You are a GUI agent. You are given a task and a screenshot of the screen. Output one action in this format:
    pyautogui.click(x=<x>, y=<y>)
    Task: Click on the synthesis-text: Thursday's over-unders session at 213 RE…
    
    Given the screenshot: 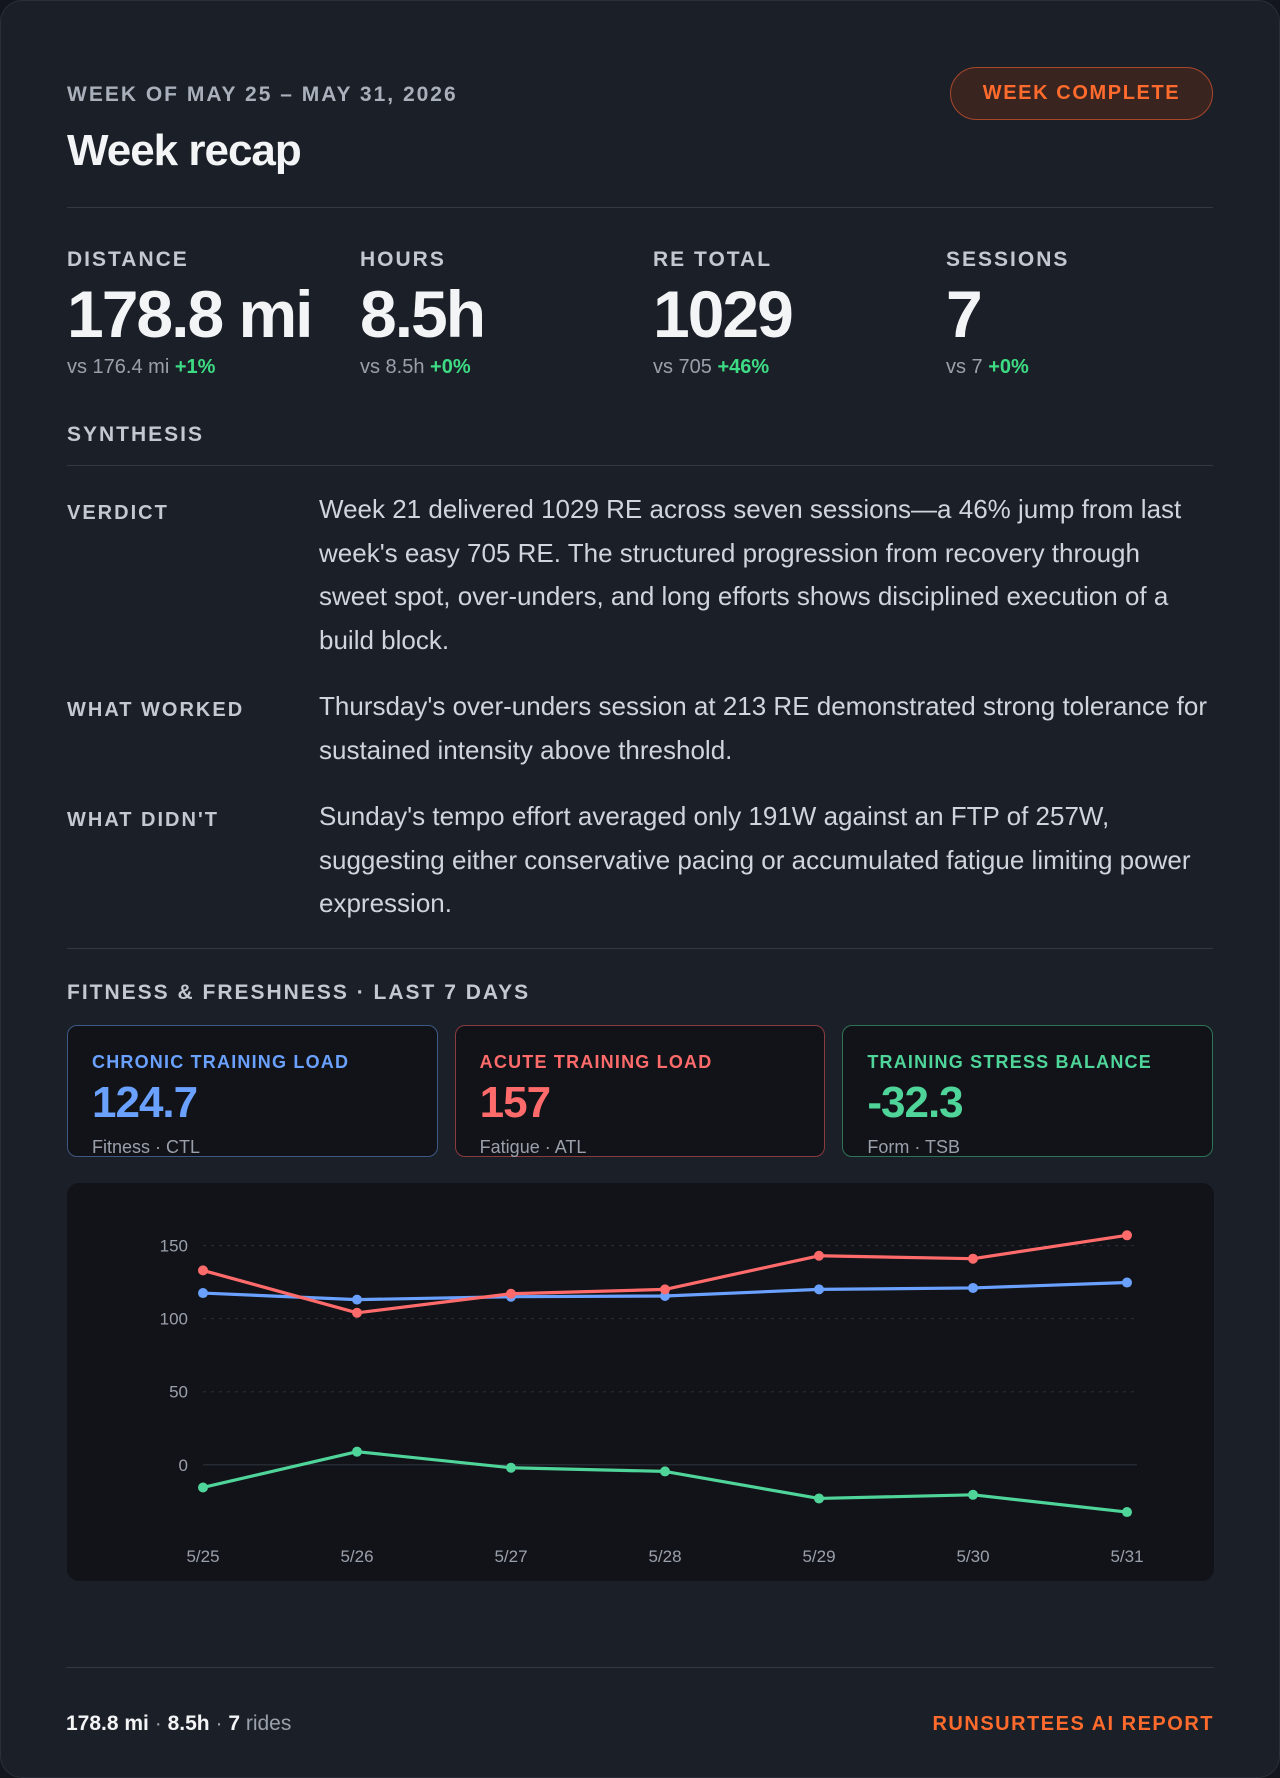 What is the action you would take?
    pyautogui.click(x=763, y=728)
    